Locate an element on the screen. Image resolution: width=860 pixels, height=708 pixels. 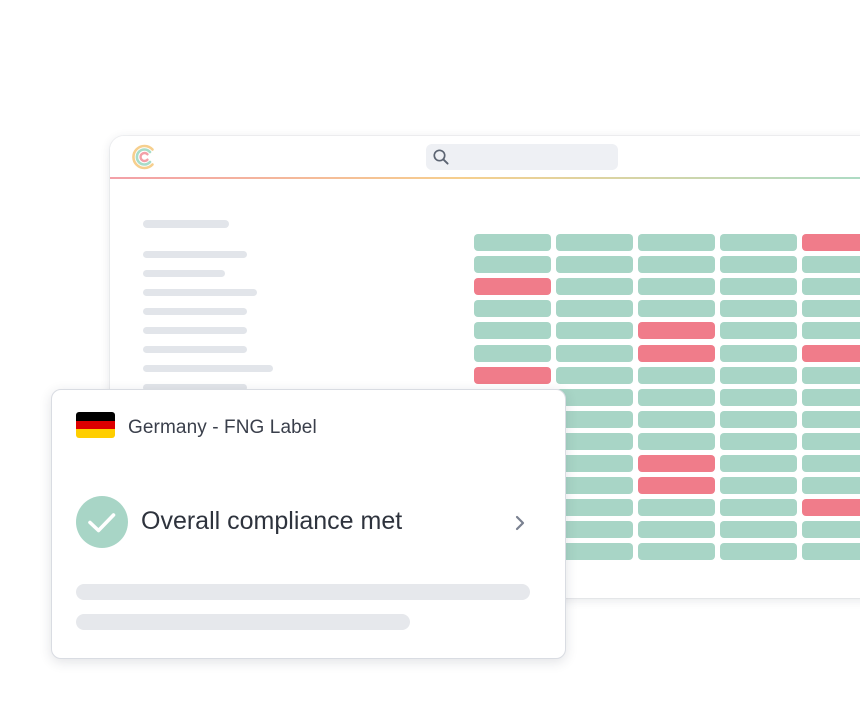
germany-flag-icon is located at coordinates (95, 425).